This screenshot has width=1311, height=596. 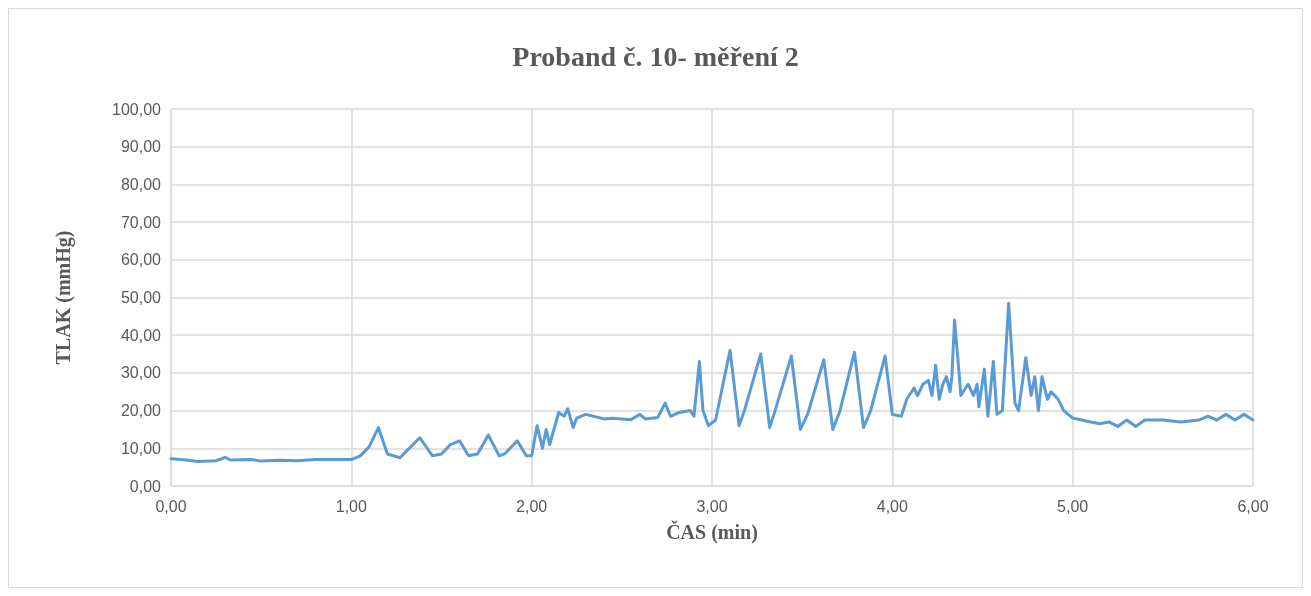 I want to click on x-tick-label: 6,00, so click(x=1253, y=506).